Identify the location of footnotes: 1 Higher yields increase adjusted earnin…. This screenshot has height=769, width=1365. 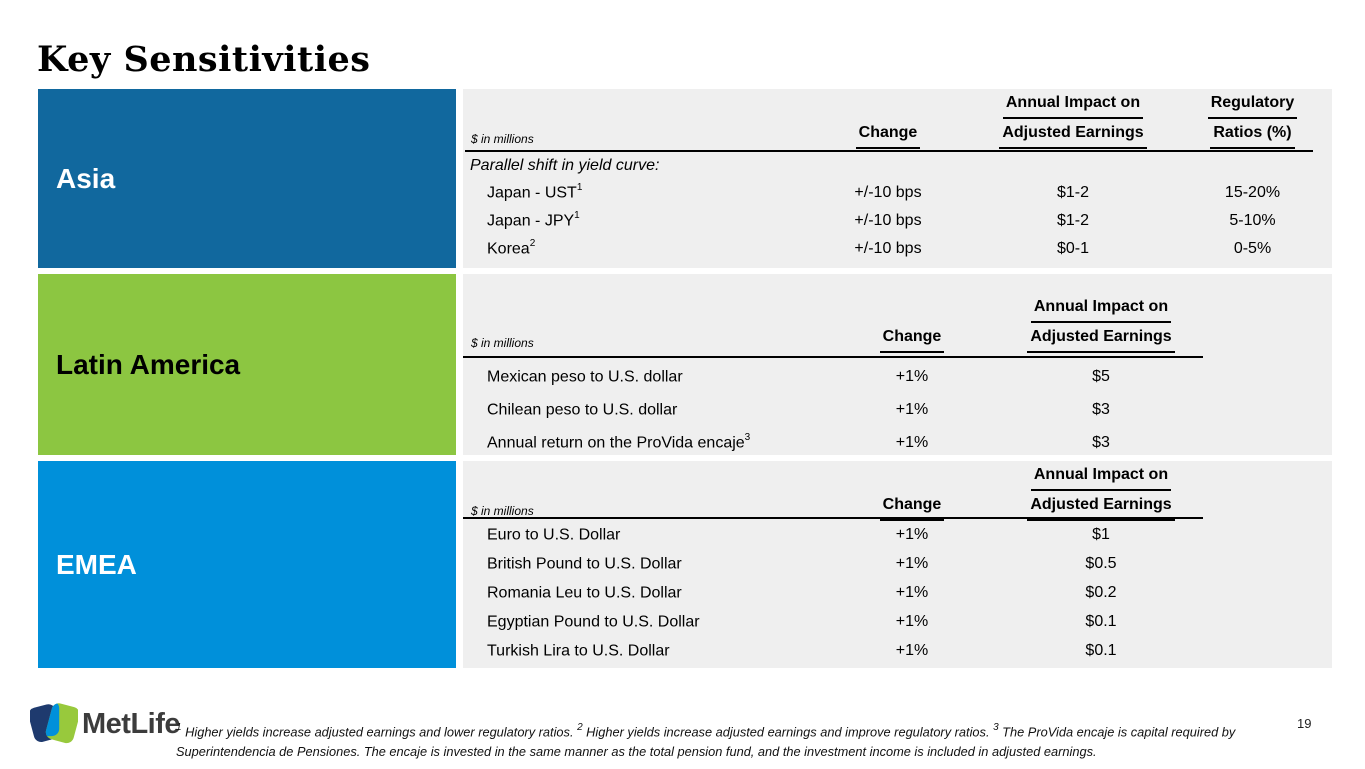
(727, 740).